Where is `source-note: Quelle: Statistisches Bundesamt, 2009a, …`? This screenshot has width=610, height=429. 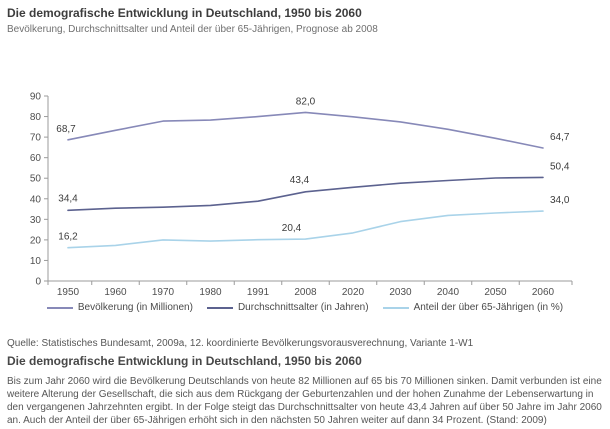 source-note: Quelle: Statistisches Bundesamt, 2009a, … is located at coordinates (240, 343).